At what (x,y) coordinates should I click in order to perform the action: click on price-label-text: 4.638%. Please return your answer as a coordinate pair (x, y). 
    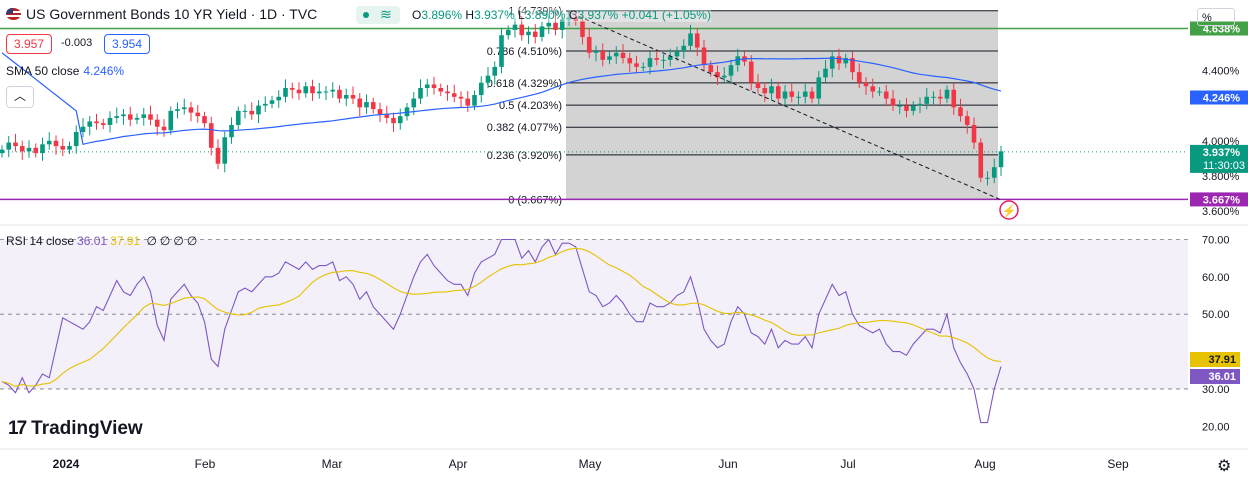
    Looking at the image, I should click on (1222, 30).